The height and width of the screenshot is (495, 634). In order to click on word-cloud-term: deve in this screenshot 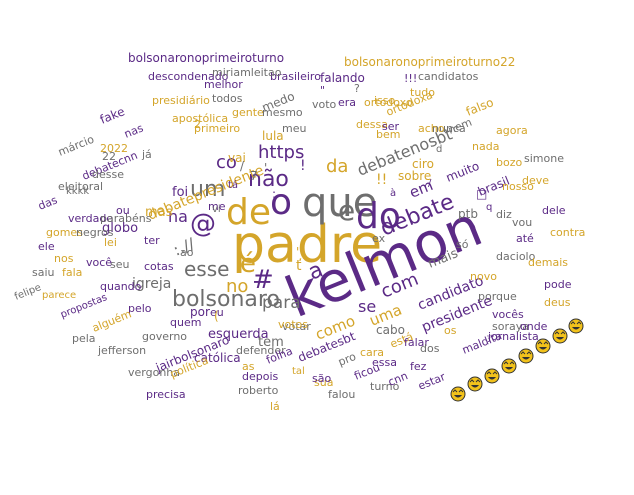, I will do `click(535, 180)`.